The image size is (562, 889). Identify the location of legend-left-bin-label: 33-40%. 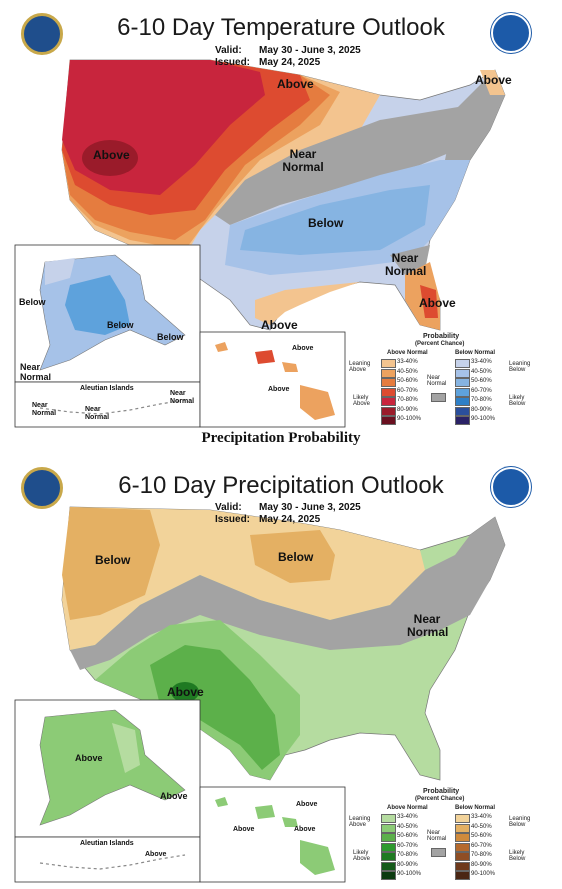
(407, 817).